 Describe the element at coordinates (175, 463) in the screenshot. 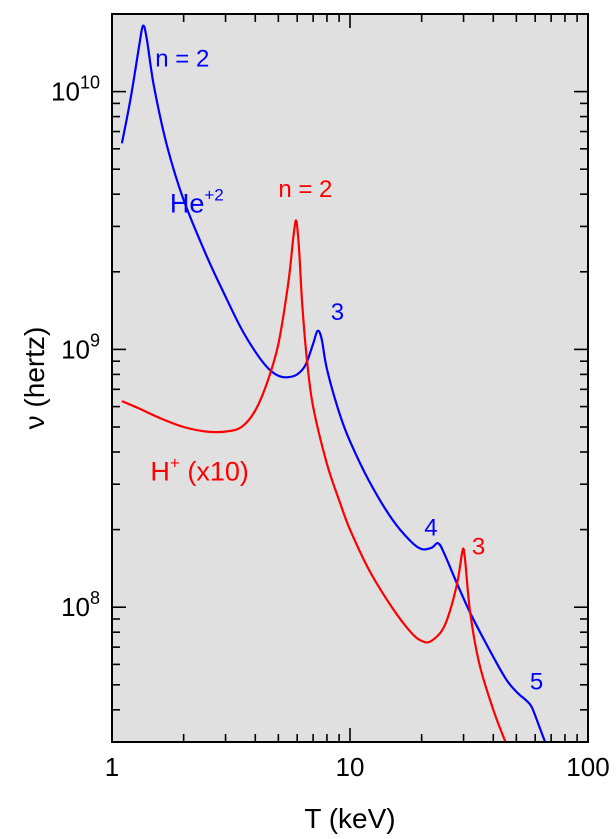

I see `series-label-sup: +` at that location.